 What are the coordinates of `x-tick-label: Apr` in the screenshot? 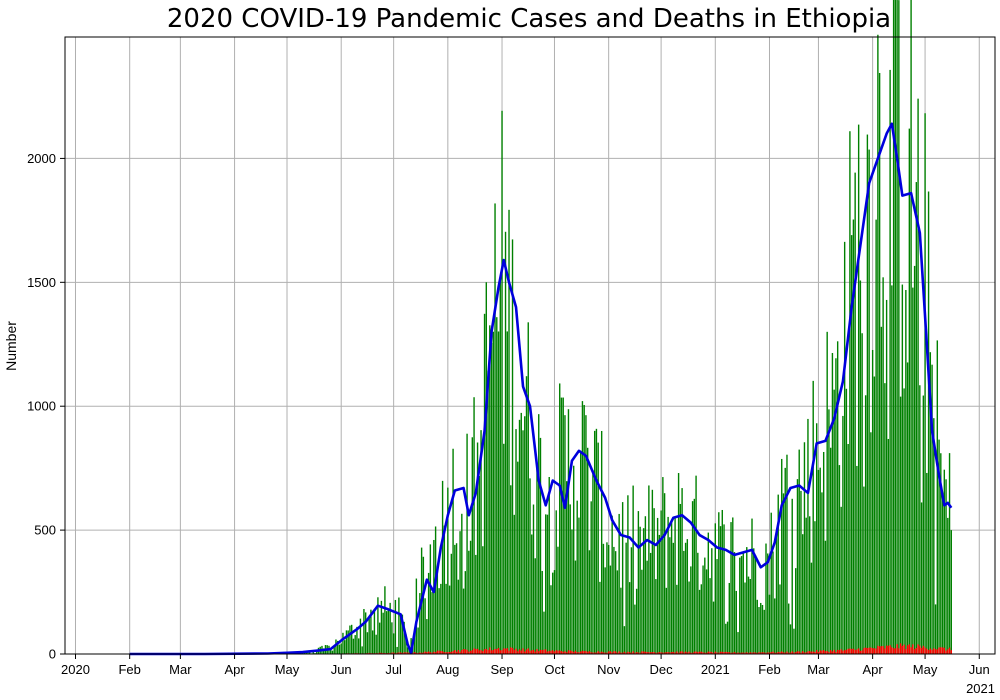 It's located at (234, 669).